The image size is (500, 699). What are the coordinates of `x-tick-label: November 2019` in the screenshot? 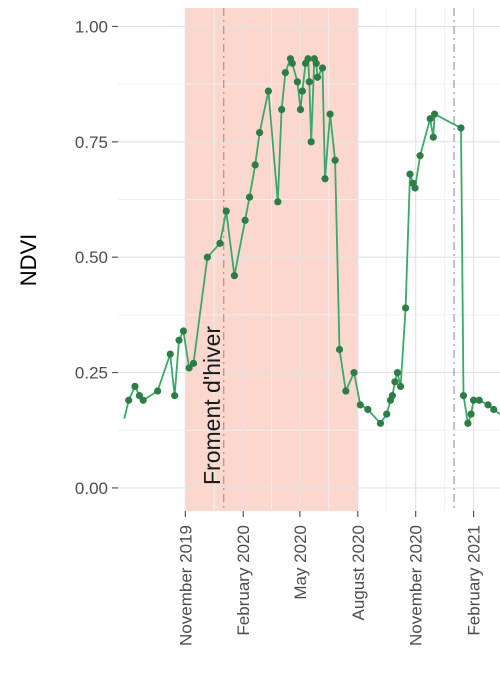 It's located at (185, 585).